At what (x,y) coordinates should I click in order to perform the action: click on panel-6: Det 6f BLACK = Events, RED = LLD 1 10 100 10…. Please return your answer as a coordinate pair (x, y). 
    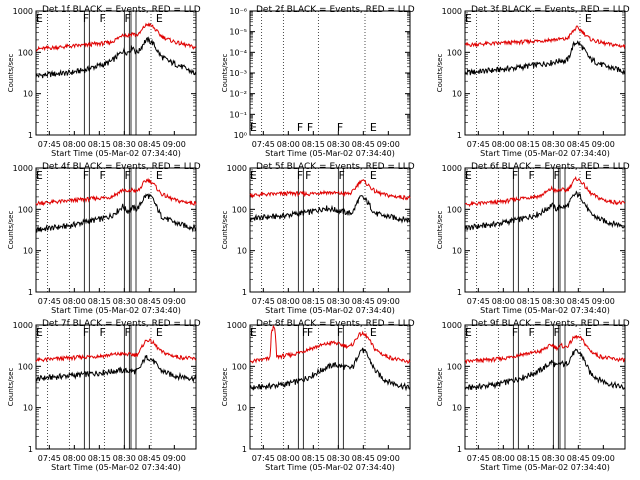
    Looking at the image, I should click on (533, 238).